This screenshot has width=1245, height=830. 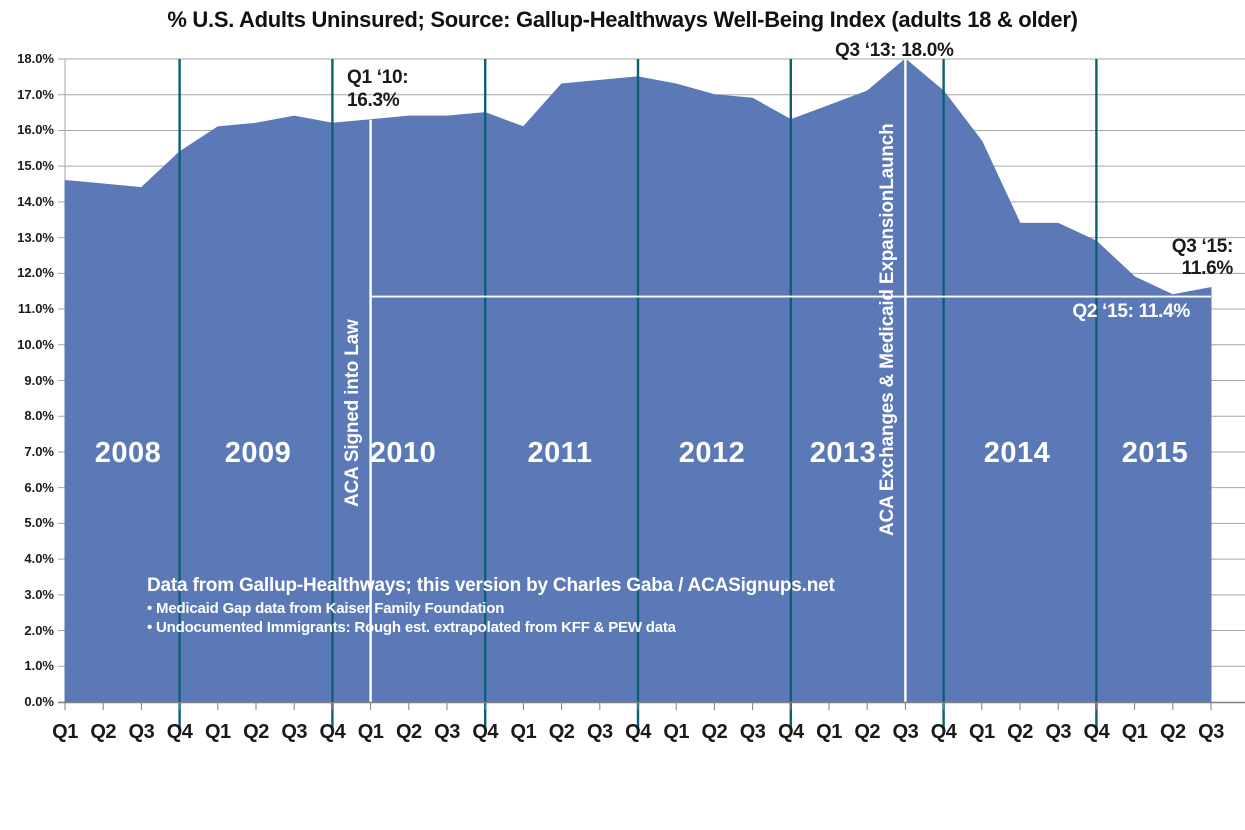 I want to click on annotation-q3-2015: Q3 ‘15: 11.6%, so click(x=1182, y=258).